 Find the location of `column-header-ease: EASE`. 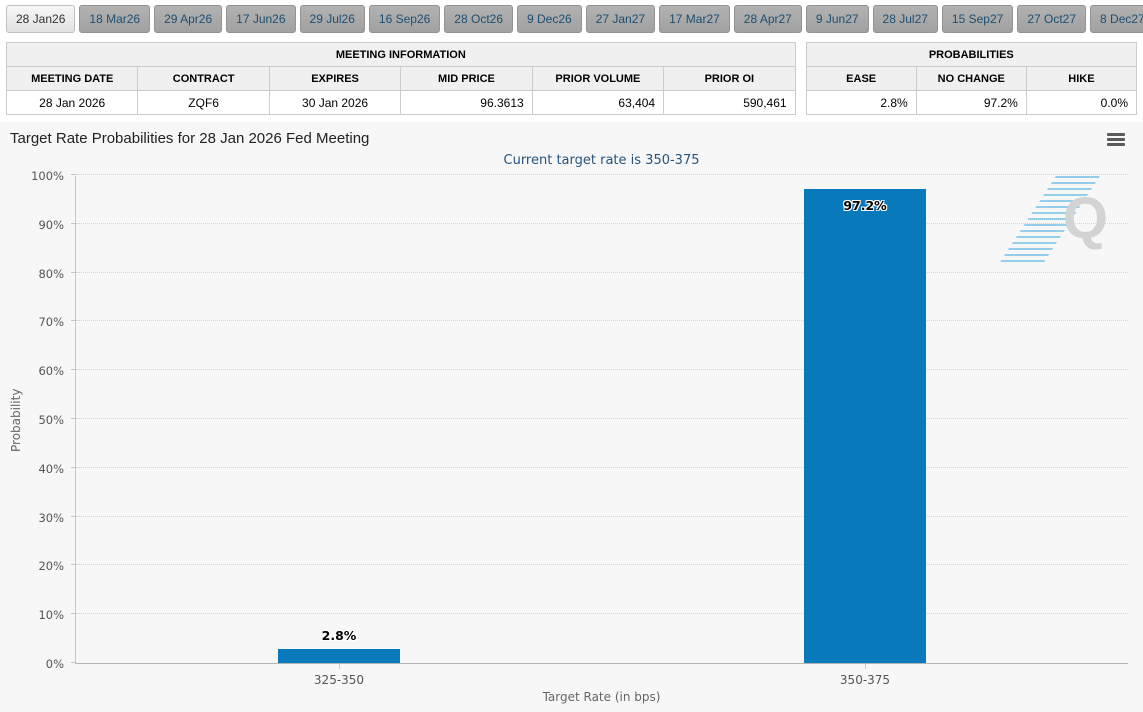

column-header-ease: EASE is located at coordinates (861, 78).